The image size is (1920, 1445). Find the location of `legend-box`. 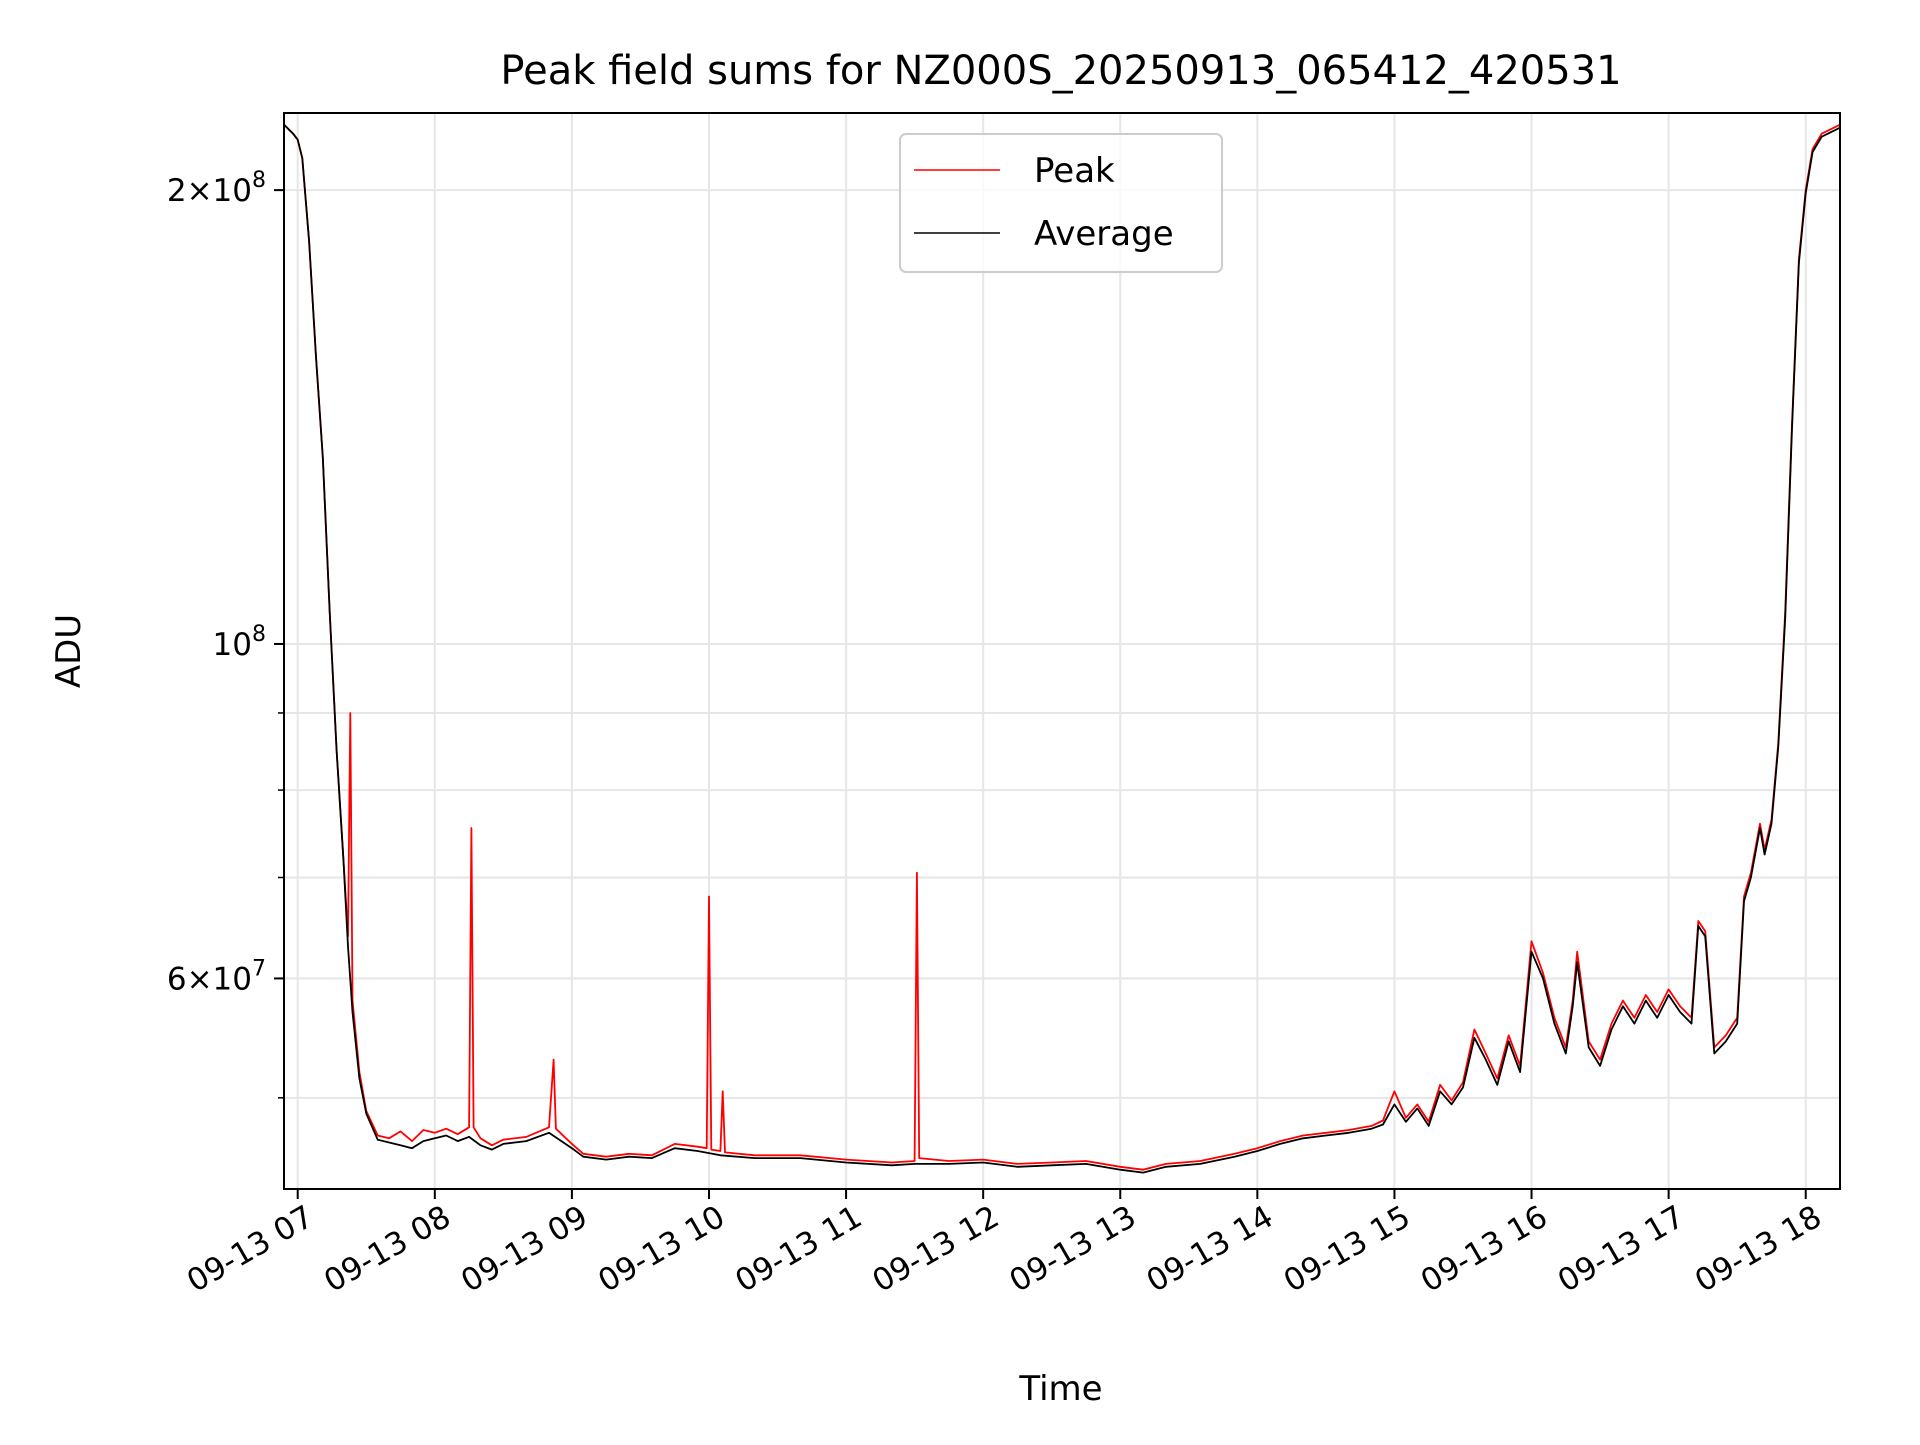

legend-box is located at coordinates (1061, 203).